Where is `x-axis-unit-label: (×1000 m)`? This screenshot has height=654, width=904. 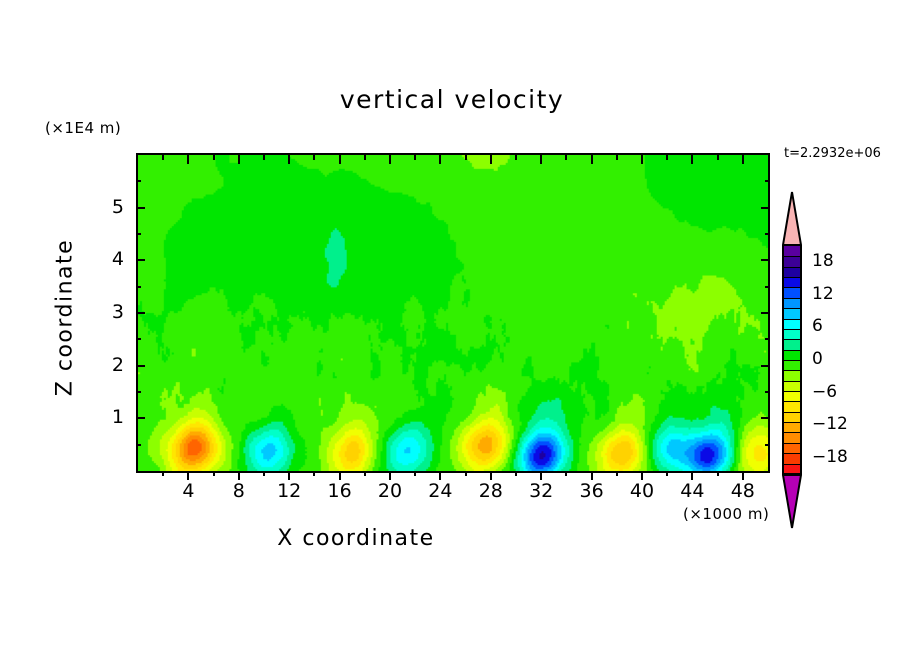 x-axis-unit-label: (×1000 m) is located at coordinates (726, 514).